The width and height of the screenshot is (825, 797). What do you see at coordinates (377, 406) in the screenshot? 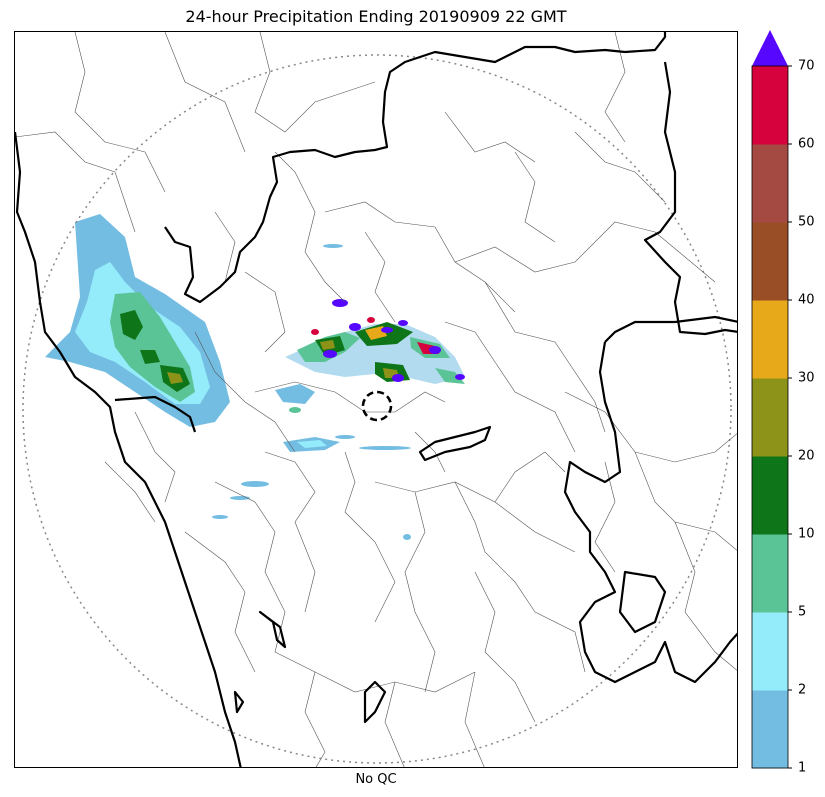
I see `radar-site-marker` at bounding box center [377, 406].